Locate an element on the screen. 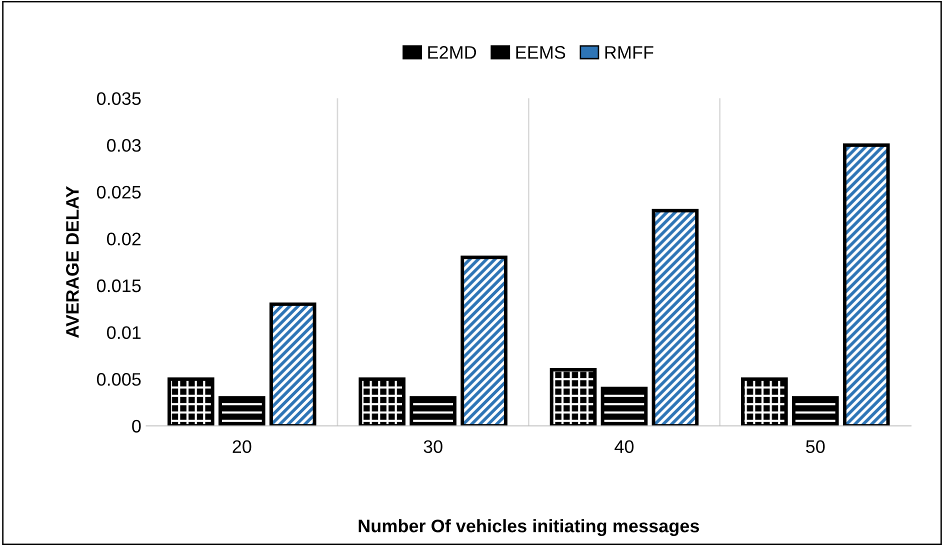 The height and width of the screenshot is (546, 944). x-tick-label: 50 is located at coordinates (815, 447).